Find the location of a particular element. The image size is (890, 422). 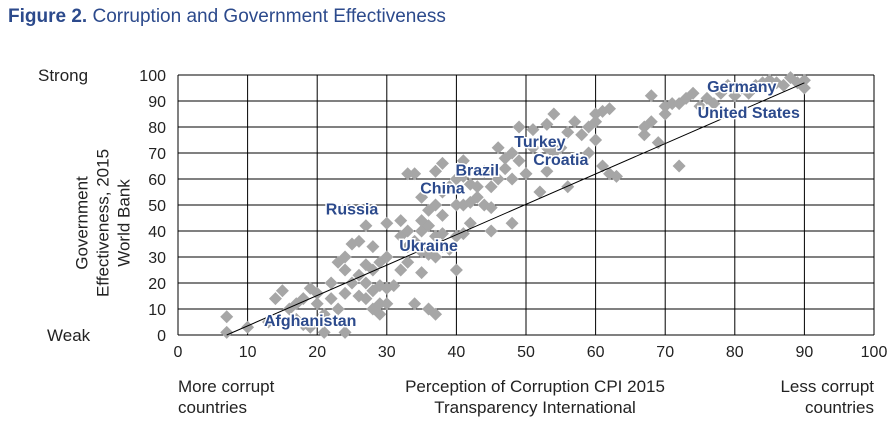

x-end-label-left: More corrupt countries is located at coordinates (226, 397).